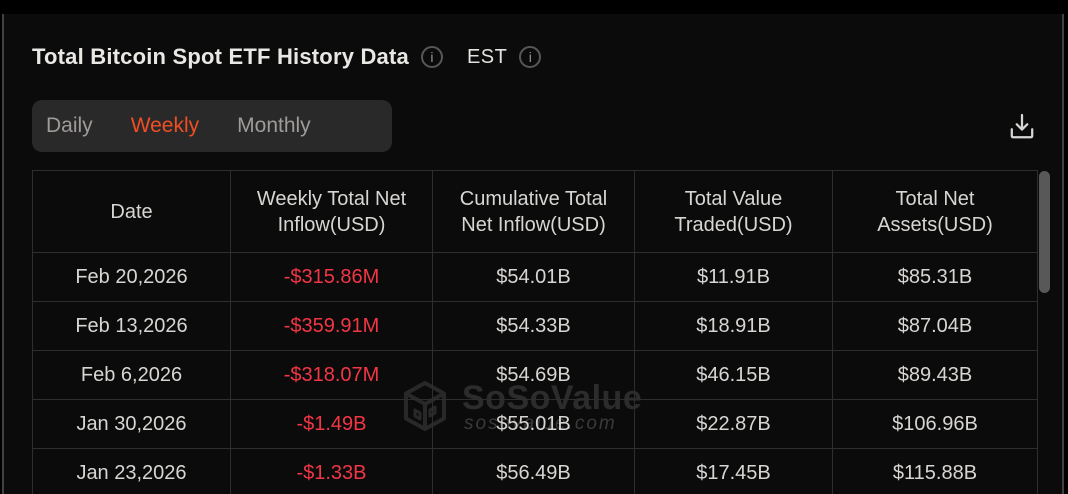  Describe the element at coordinates (131, 211) in the screenshot. I see `column-header: Date` at that location.